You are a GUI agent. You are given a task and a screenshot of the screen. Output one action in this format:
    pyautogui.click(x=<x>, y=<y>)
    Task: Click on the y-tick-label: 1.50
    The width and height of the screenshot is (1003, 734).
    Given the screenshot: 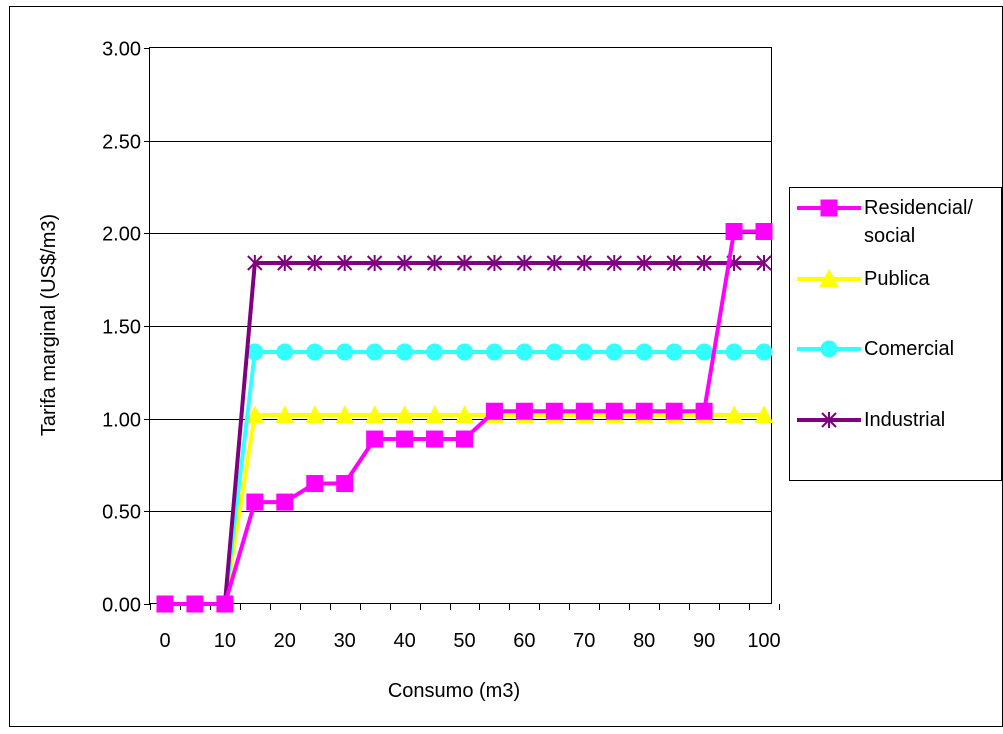 What is the action you would take?
    pyautogui.click(x=121, y=328)
    